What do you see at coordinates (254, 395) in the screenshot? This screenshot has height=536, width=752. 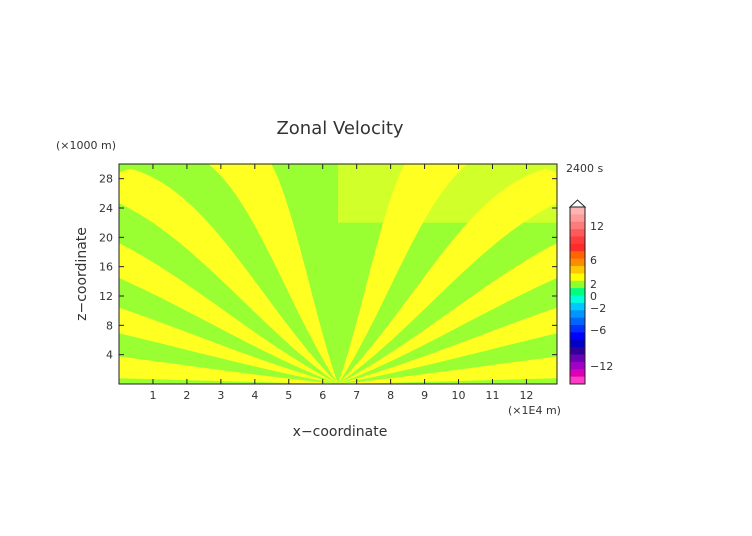 I see `x-tick-label: 4` at bounding box center [254, 395].